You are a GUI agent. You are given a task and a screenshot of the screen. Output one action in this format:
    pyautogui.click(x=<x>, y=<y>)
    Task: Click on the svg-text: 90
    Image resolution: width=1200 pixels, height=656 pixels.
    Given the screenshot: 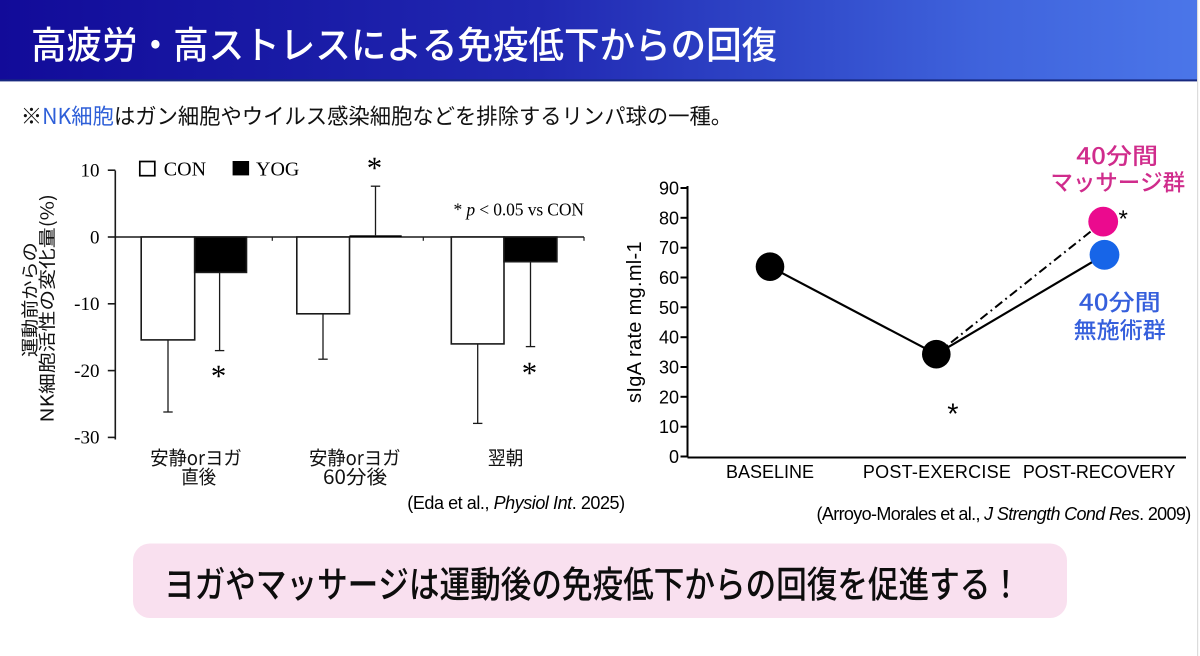 What is the action you would take?
    pyautogui.click(x=669, y=189)
    